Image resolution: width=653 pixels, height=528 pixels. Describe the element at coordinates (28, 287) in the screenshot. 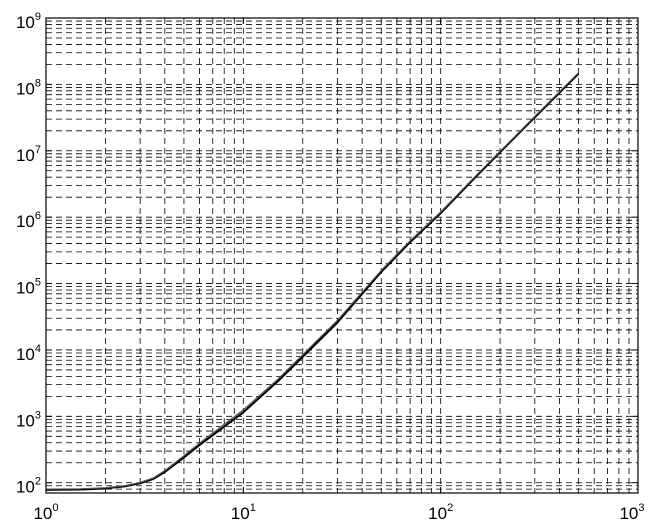

I see `y-tick-label: 10⁵` at that location.